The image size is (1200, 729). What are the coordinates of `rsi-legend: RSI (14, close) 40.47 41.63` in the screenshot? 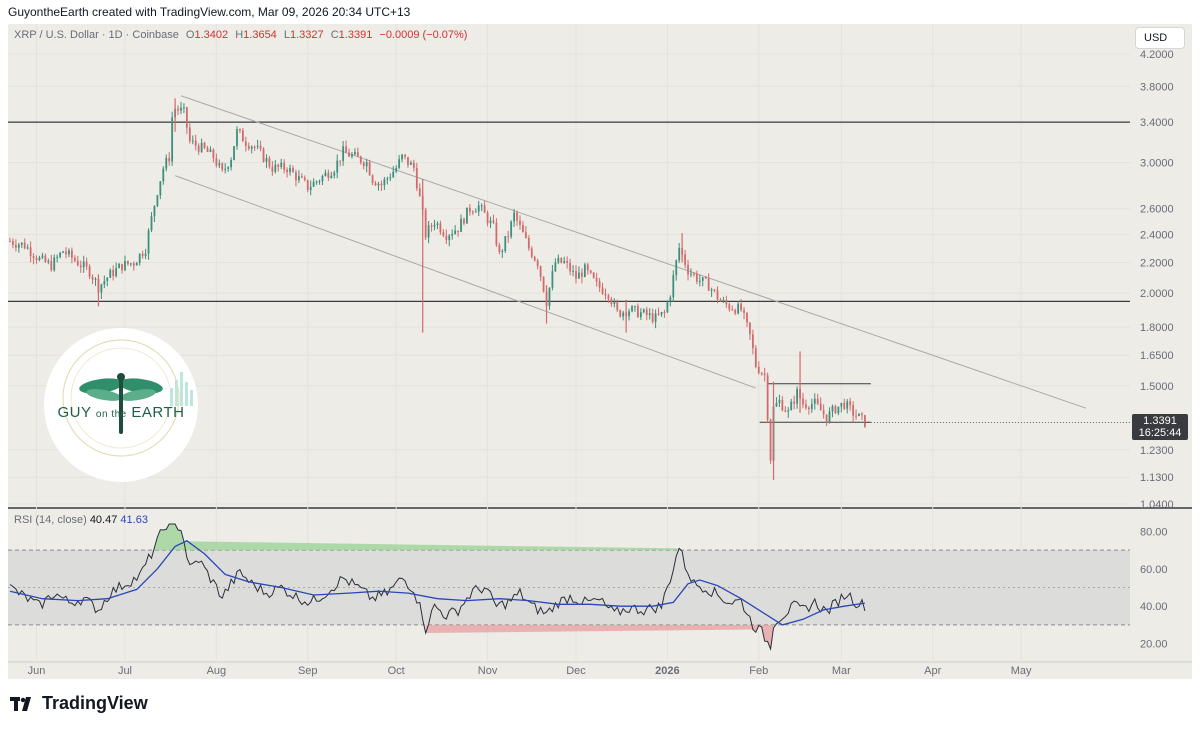 It's located at (81, 520).